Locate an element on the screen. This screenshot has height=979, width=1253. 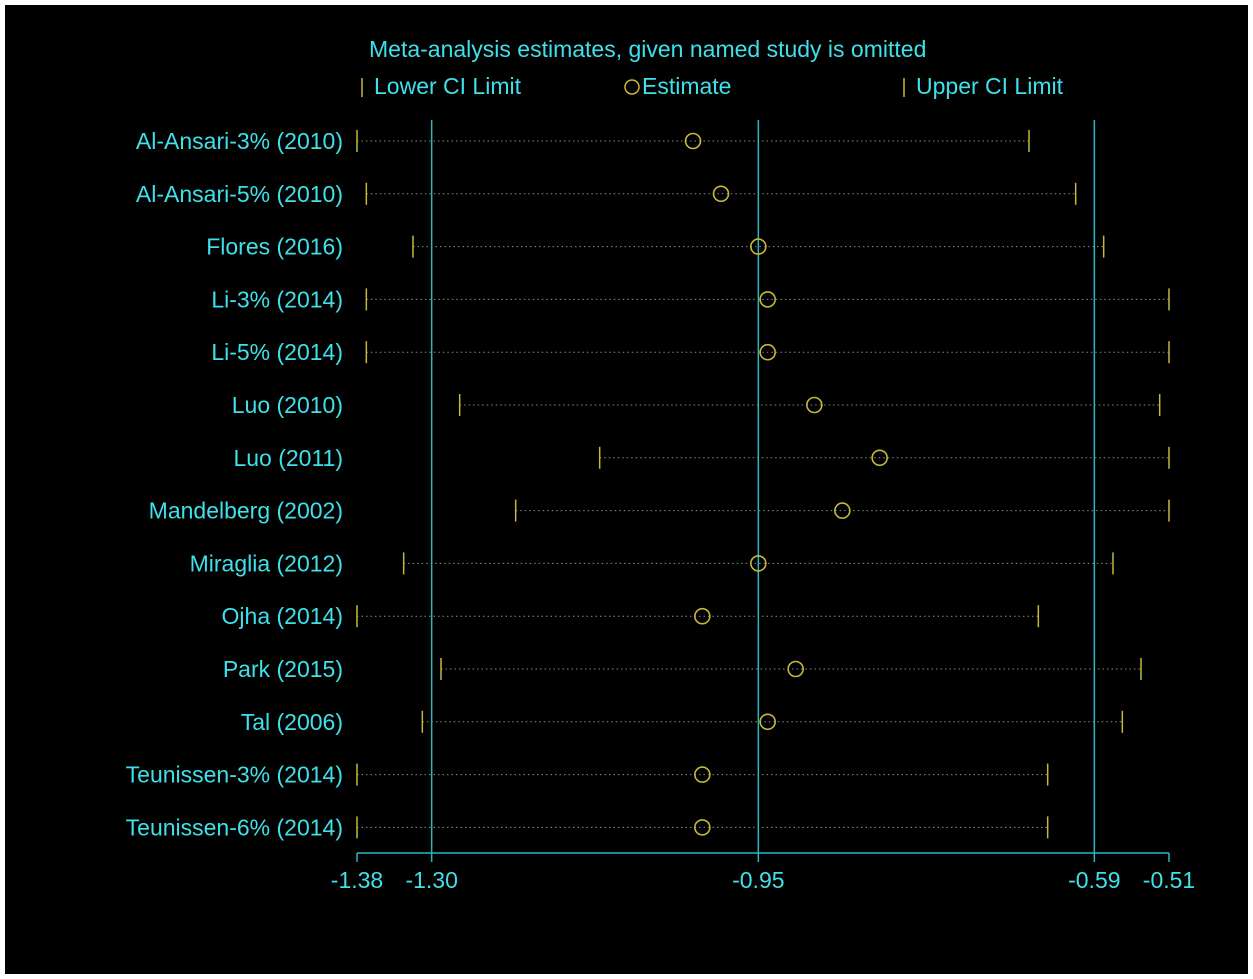
study-row: Al-Ansari-5% (2010) is located at coordinates (606, 194).